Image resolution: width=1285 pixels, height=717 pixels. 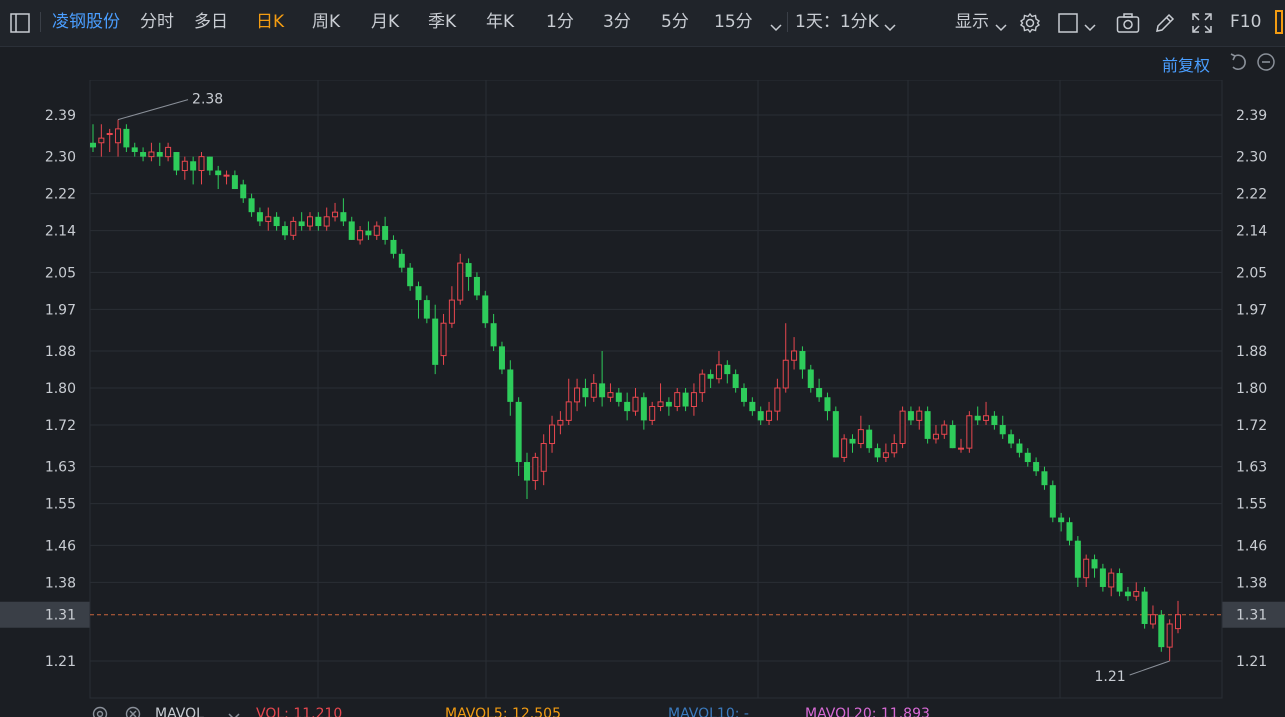 I want to click on tab-1min: 1分, so click(x=560, y=22).